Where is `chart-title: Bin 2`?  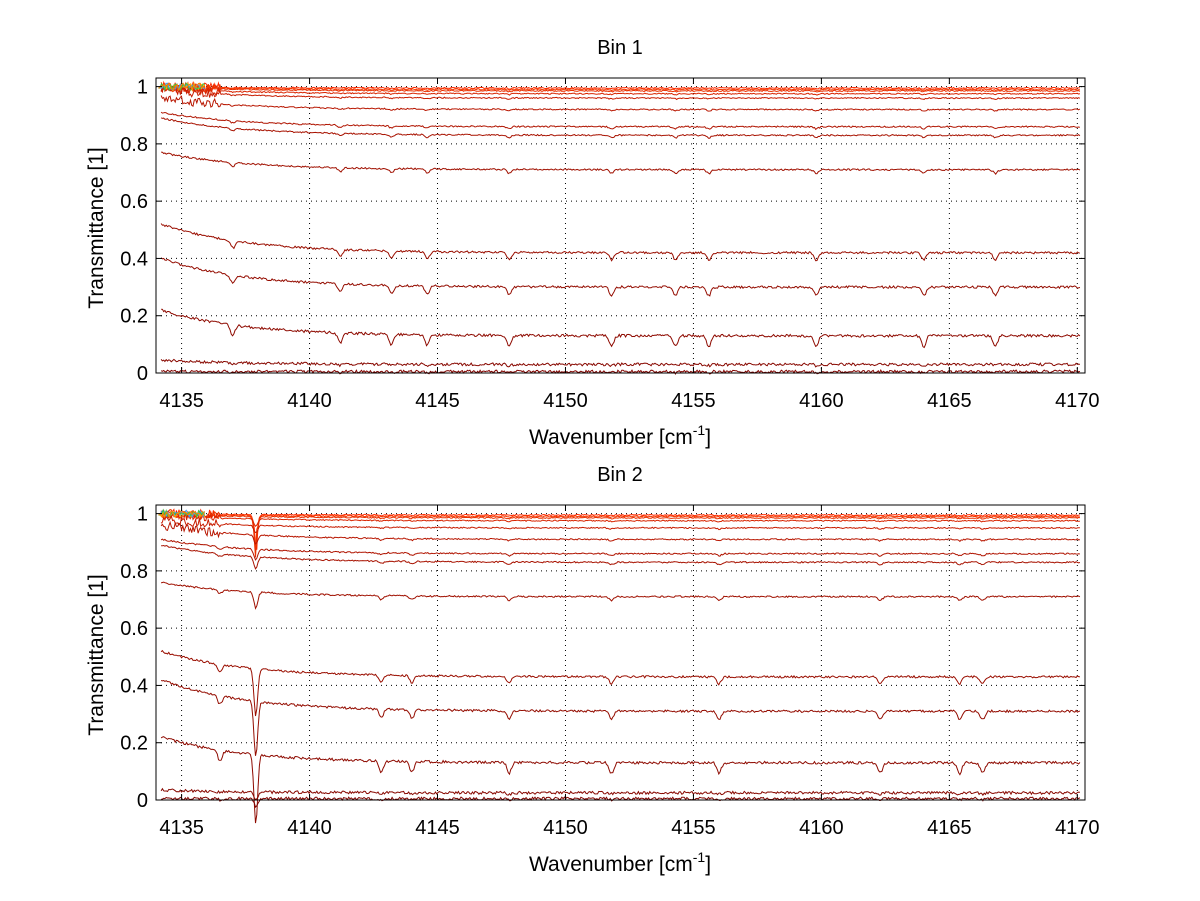
chart-title: Bin 2 is located at coordinates (620, 475).